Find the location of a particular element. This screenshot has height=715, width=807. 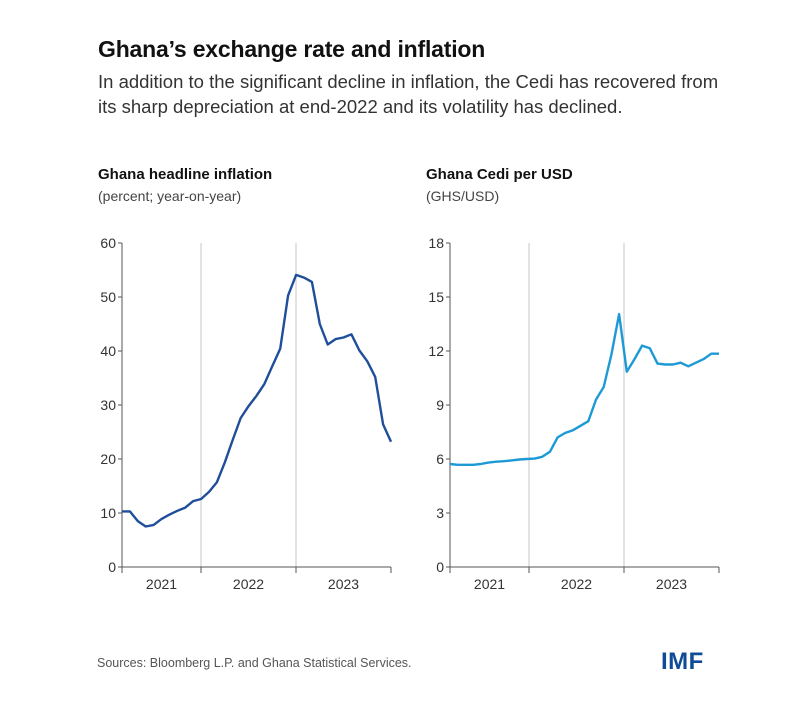

y-tick-label: 12 is located at coordinates (436, 351).